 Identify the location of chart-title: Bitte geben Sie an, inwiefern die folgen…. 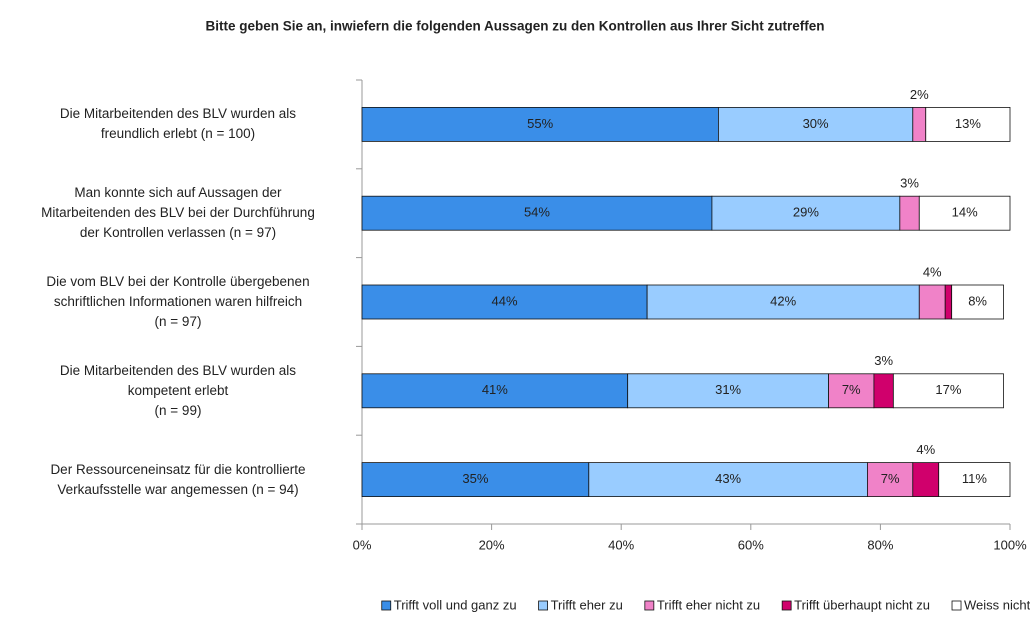
(514, 26).